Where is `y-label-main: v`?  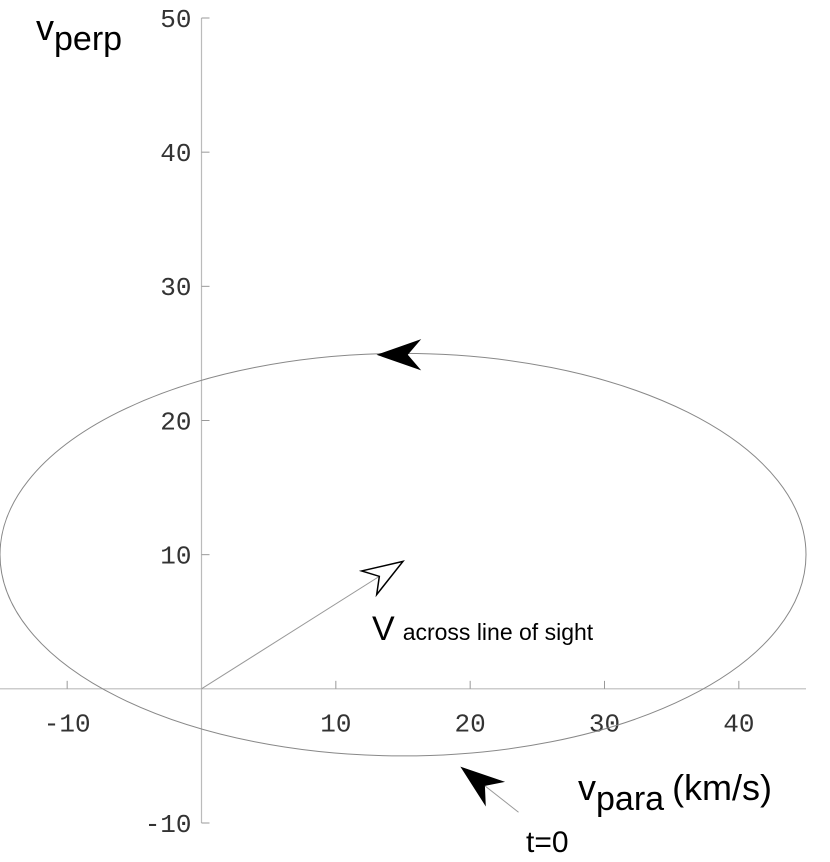
y-label-main: v is located at coordinates (45, 27).